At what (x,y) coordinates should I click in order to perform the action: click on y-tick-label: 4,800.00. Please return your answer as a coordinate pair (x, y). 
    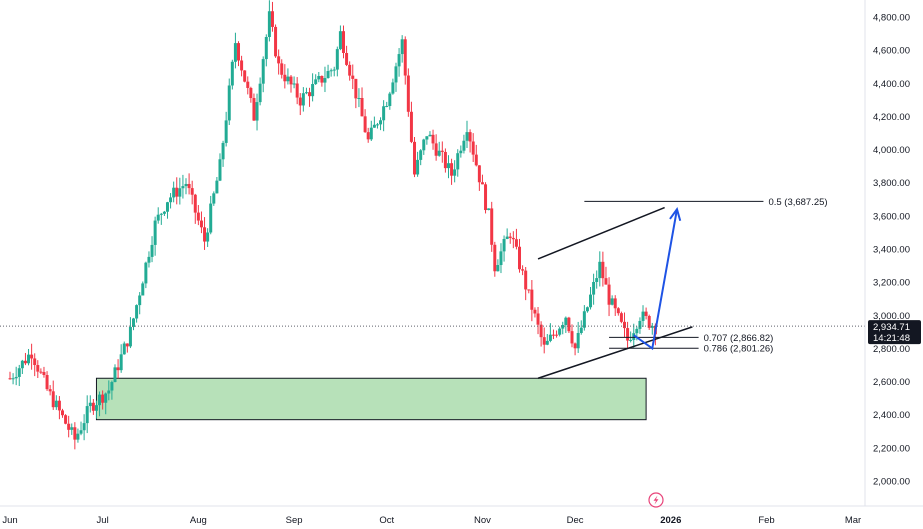
    Looking at the image, I should click on (891, 18).